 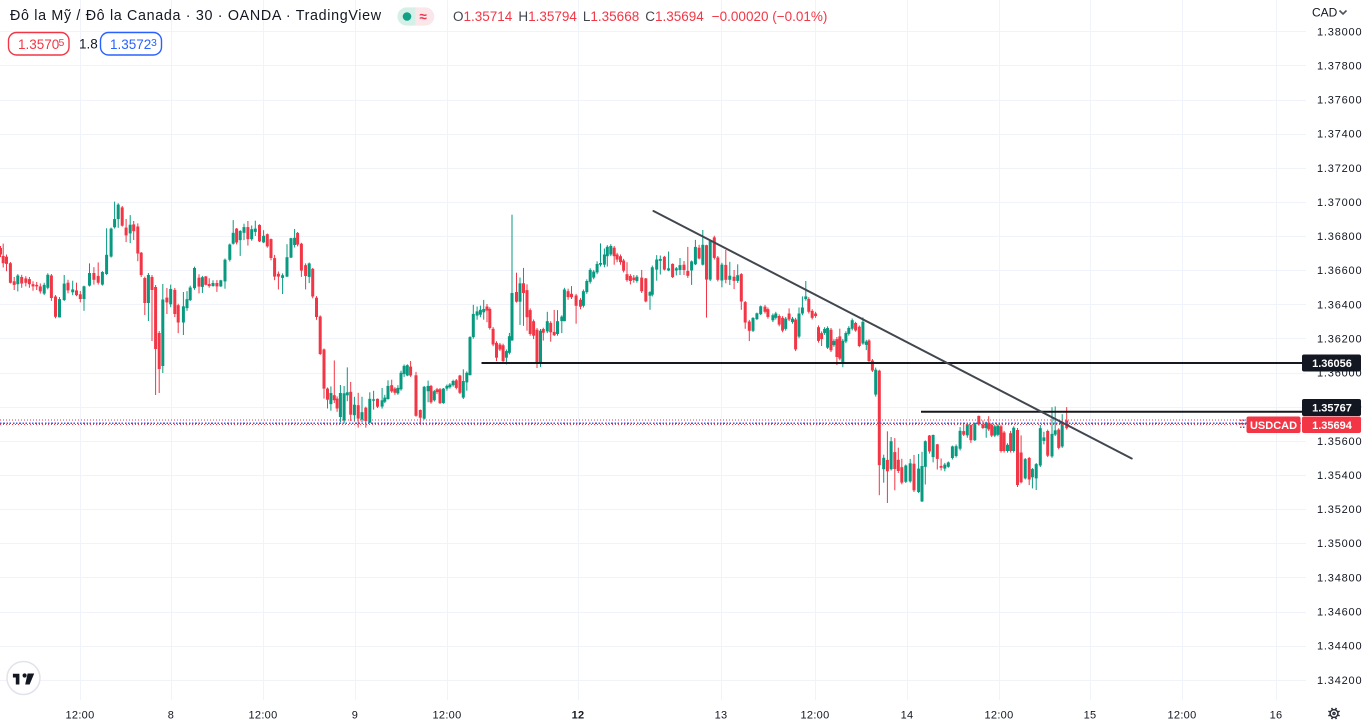 I want to click on svg-text: 12, so click(x=578, y=716).